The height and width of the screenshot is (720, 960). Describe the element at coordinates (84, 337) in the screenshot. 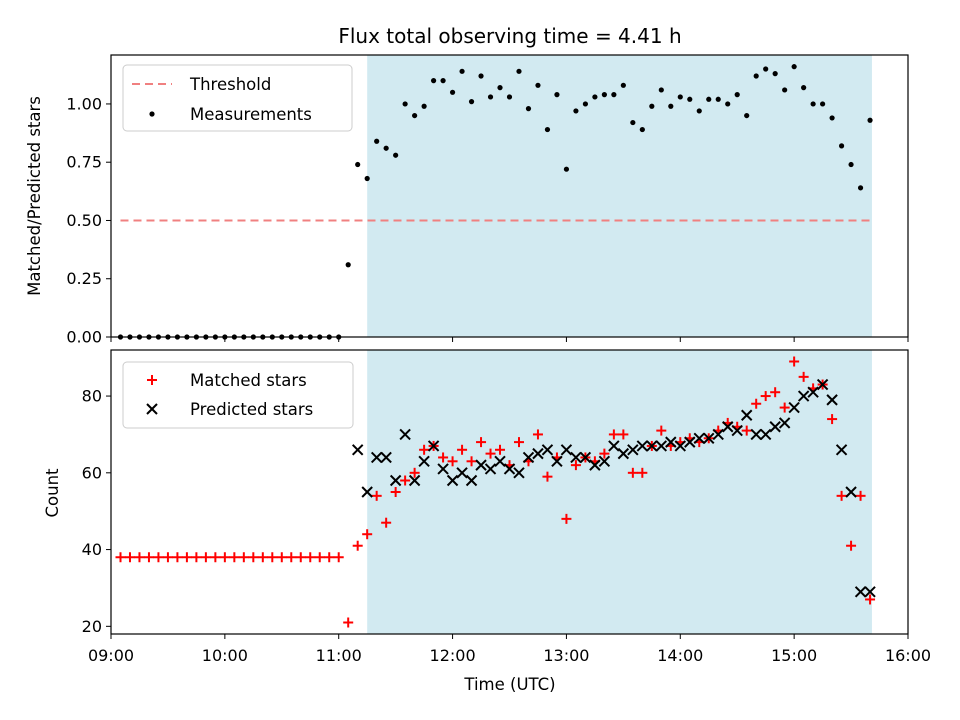

I see `top-y-tick-label: 0.00` at that location.